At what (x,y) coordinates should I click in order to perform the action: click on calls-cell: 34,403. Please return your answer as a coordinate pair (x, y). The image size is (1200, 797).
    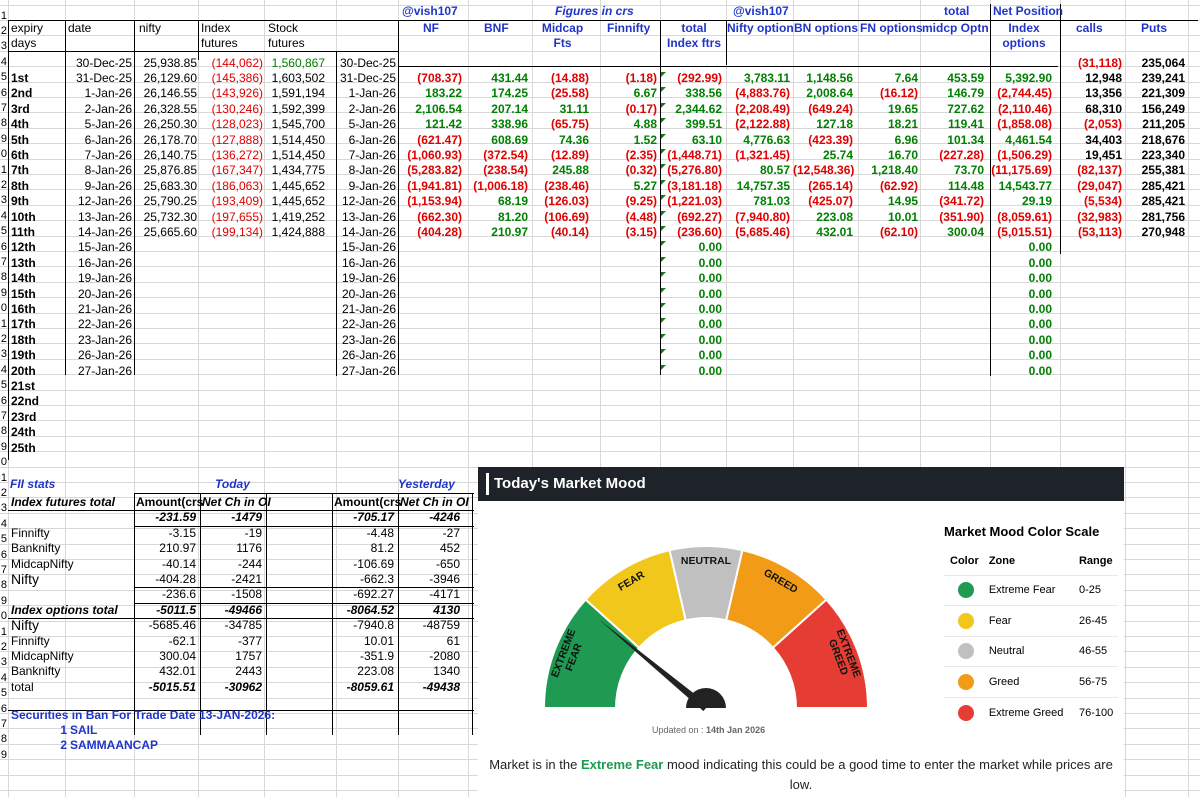
    Looking at the image, I should click on (1103, 140).